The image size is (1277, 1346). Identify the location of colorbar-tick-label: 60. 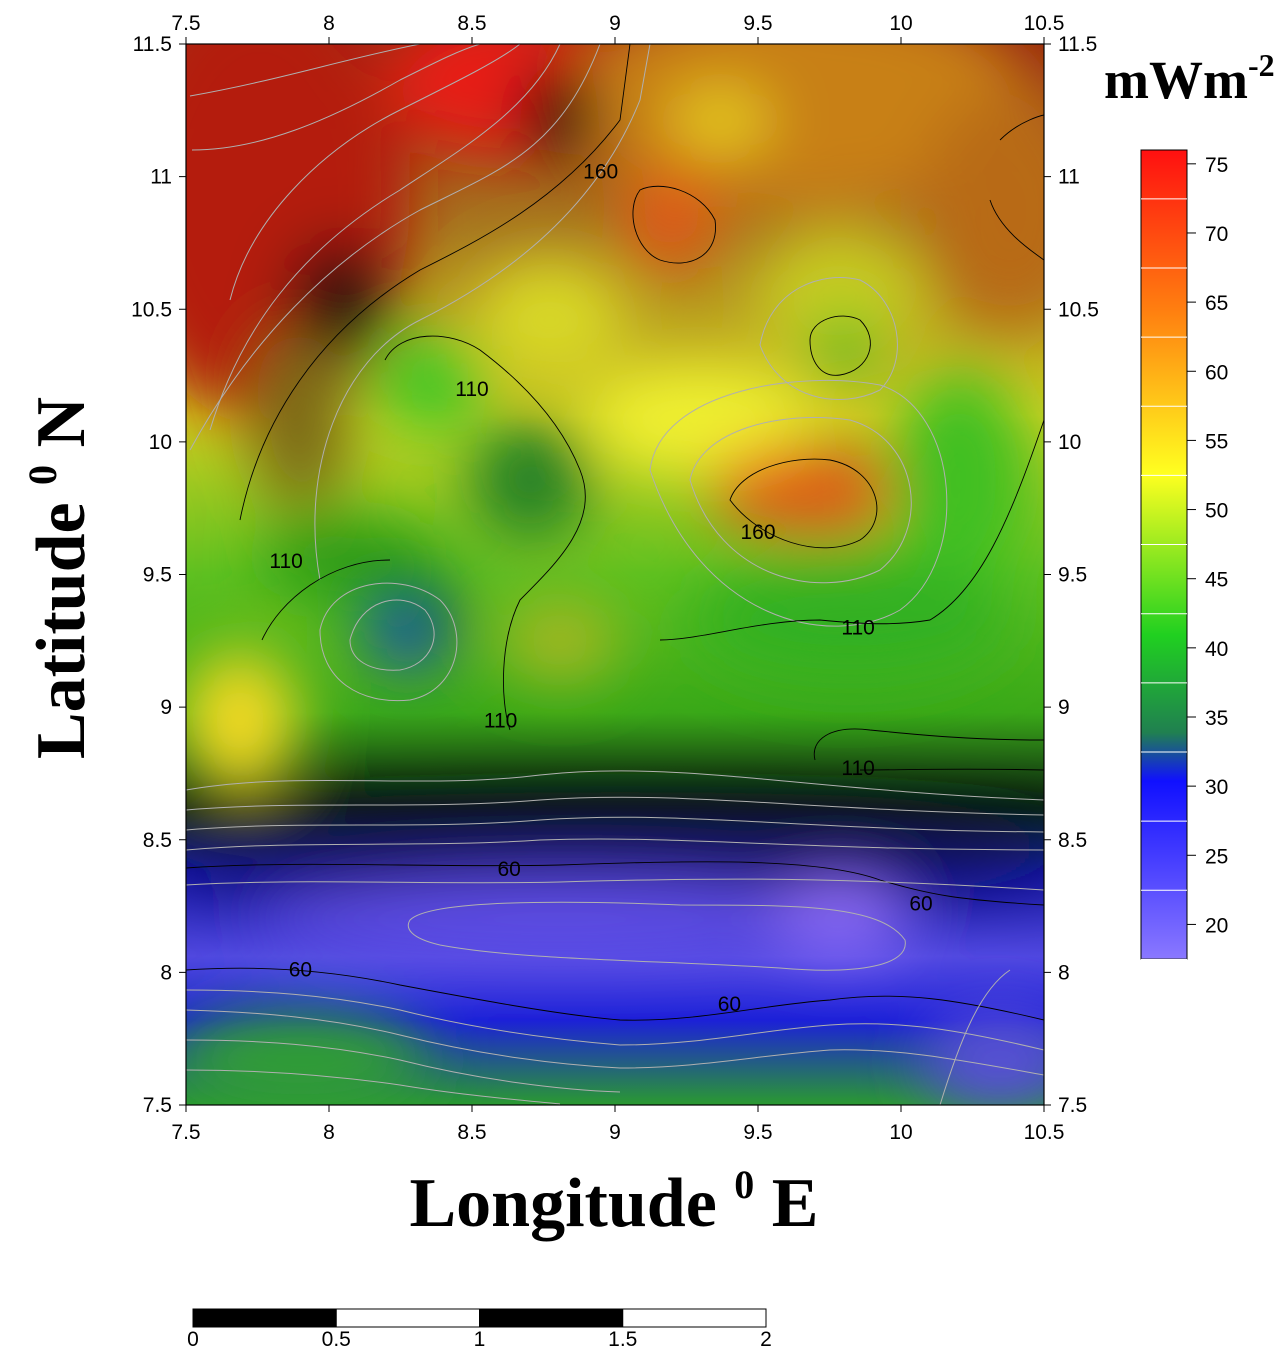
(1216, 372).